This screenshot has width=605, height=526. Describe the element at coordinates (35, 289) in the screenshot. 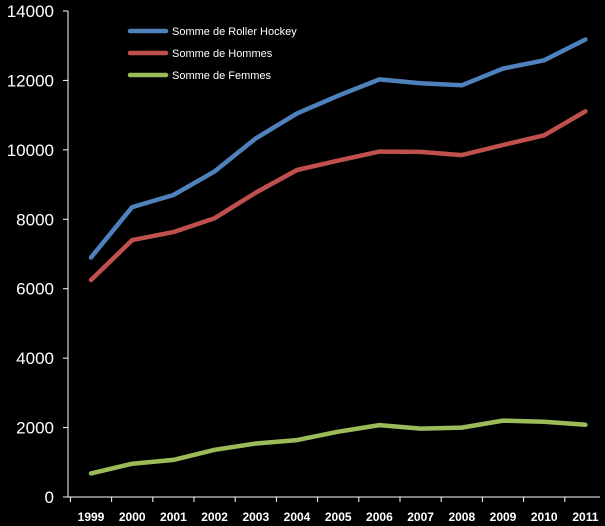

I see `y-tick-label: 6000` at that location.